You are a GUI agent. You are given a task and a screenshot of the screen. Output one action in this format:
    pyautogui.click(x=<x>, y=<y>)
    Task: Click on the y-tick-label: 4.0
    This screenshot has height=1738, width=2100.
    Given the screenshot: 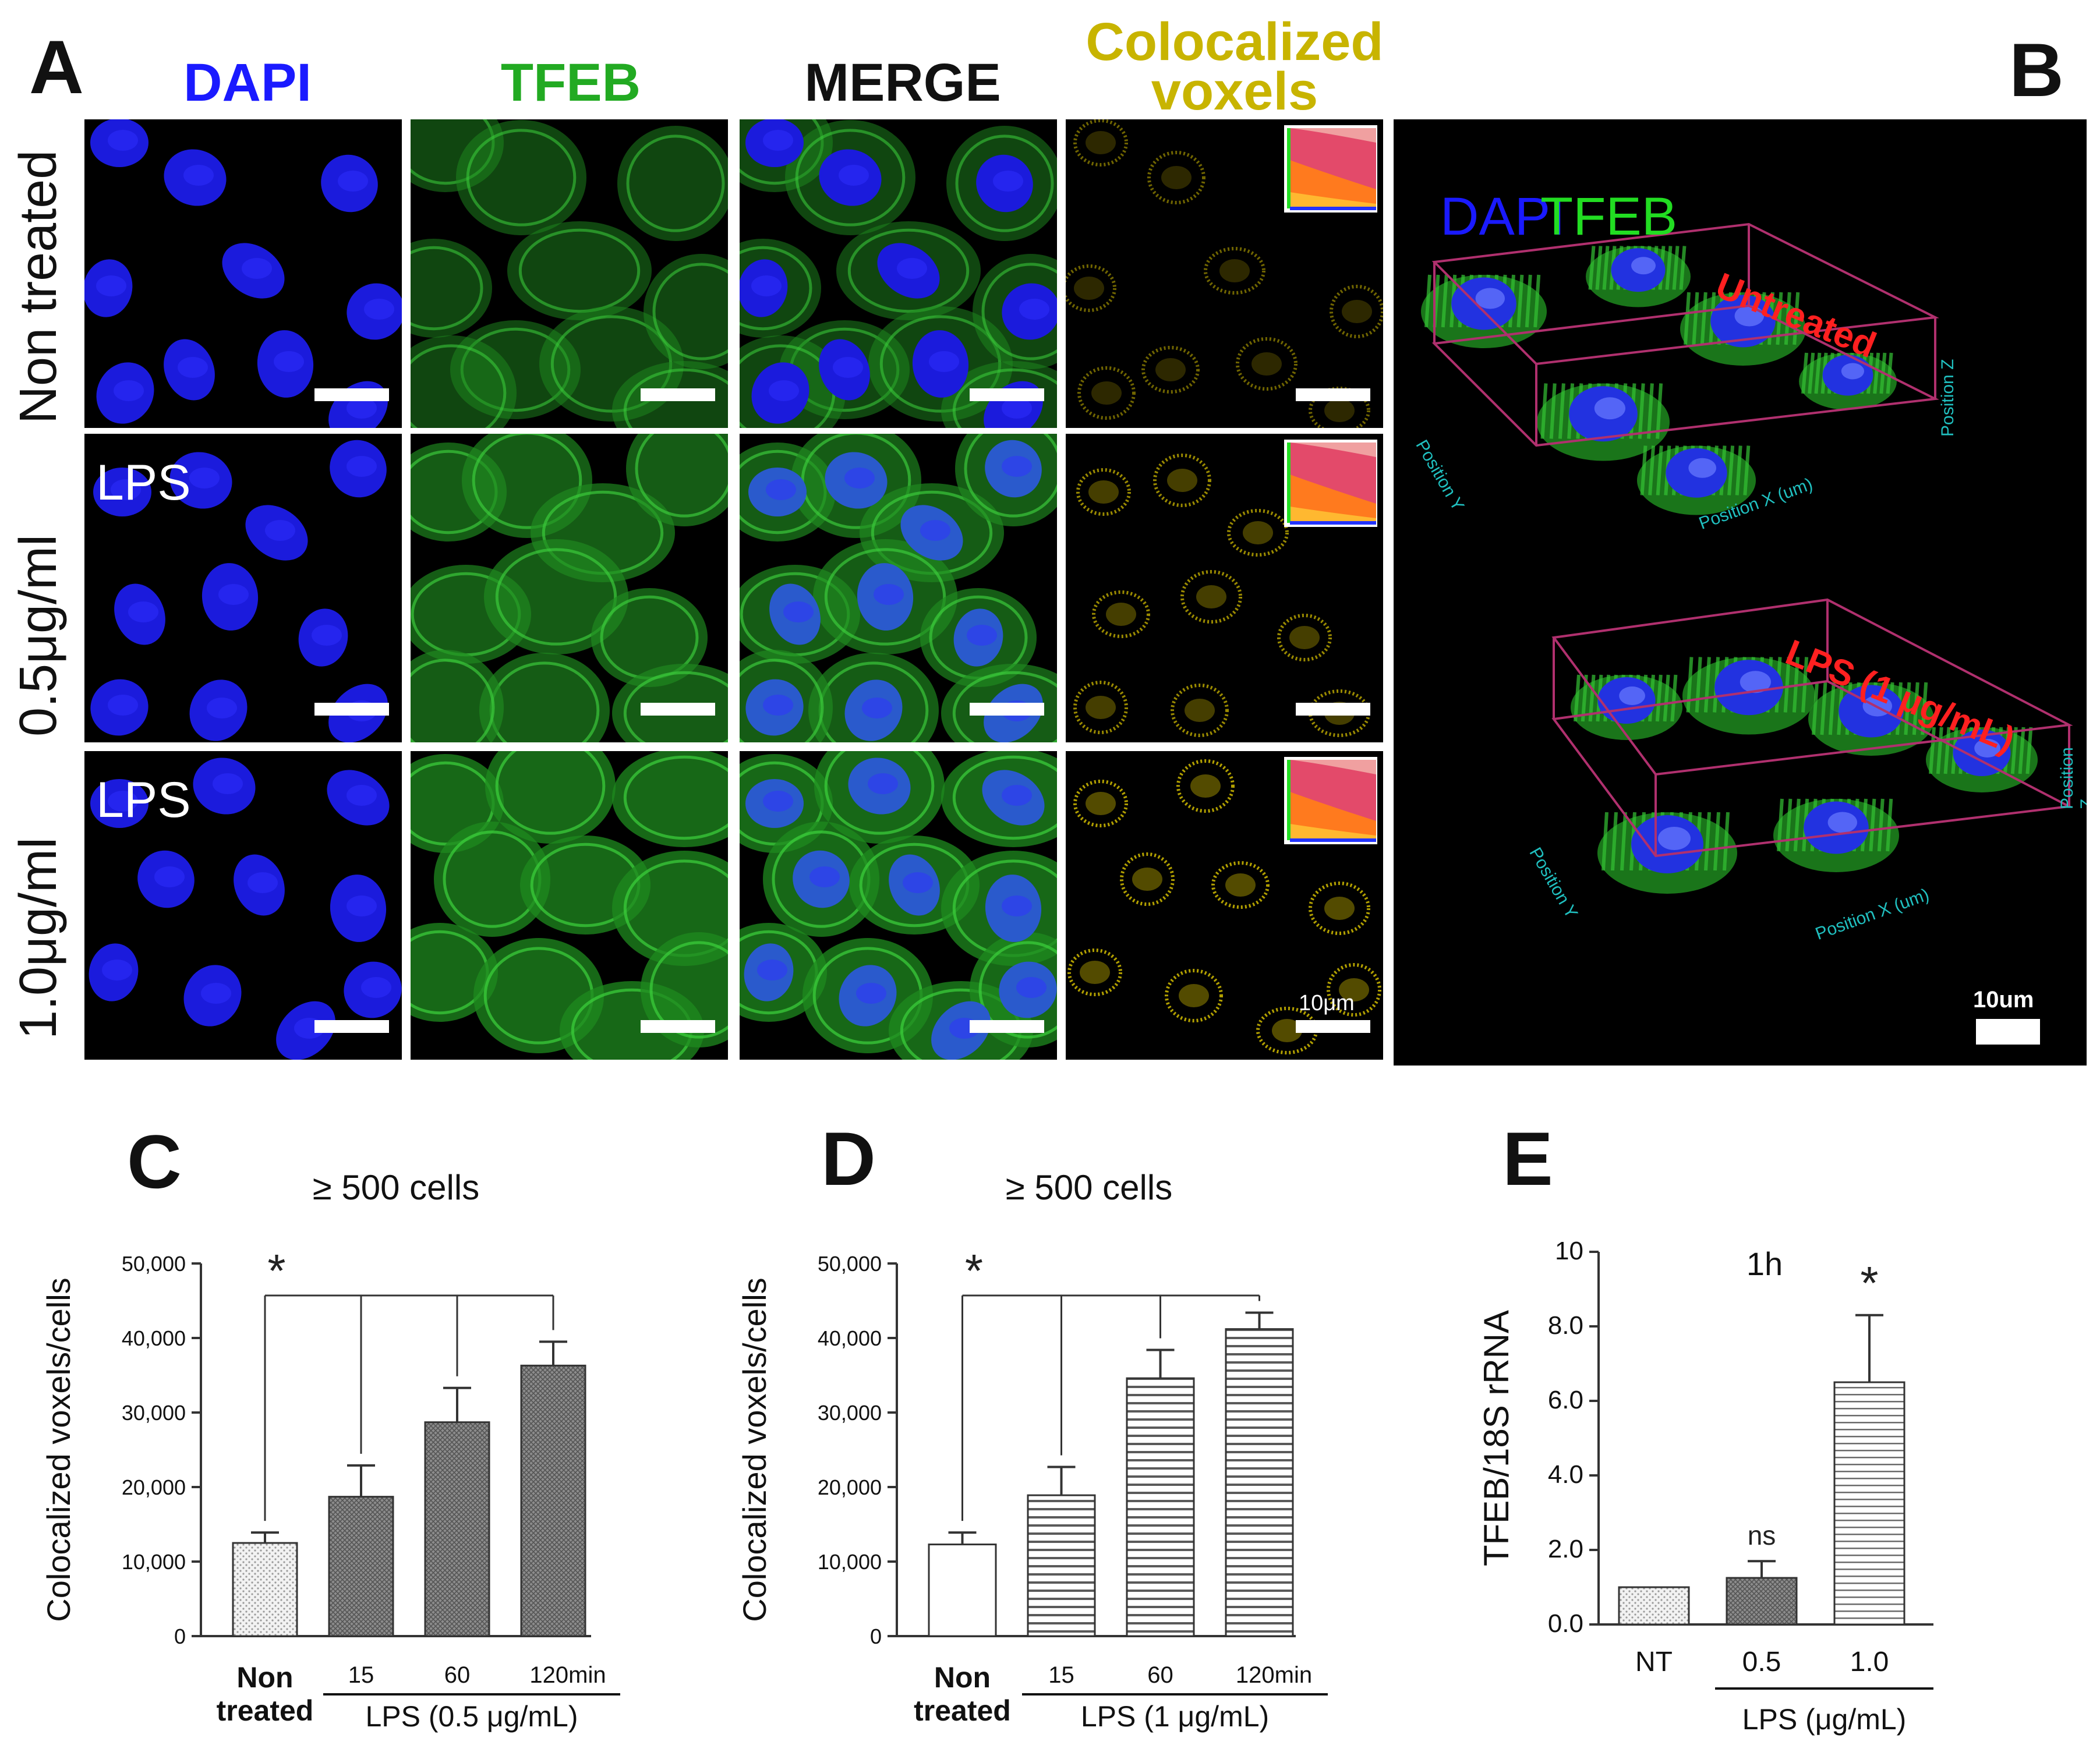 What is the action you would take?
    pyautogui.click(x=1565, y=1474)
    